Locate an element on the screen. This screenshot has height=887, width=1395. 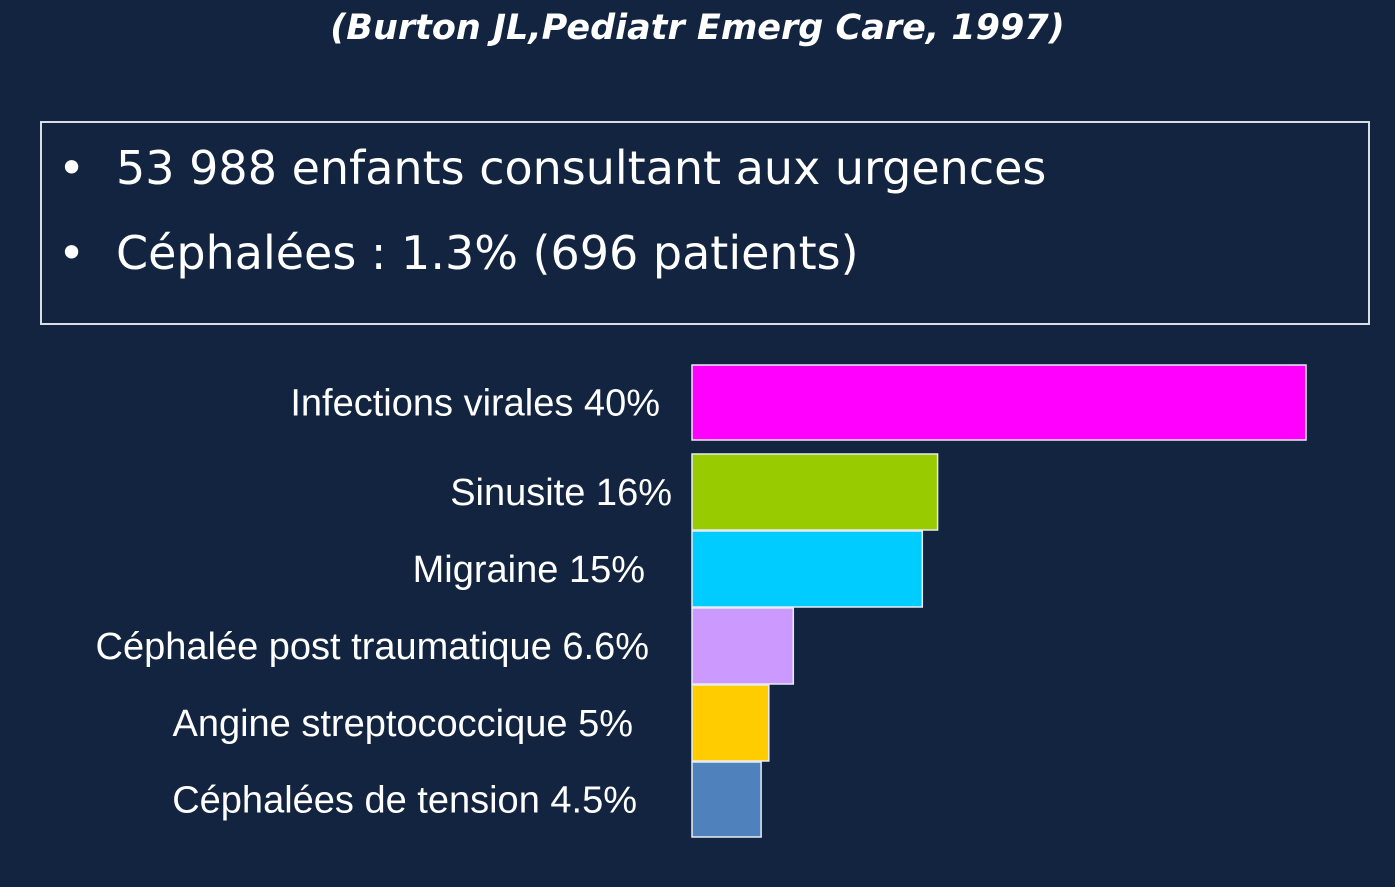
citation: (Burton JL,Pediatr Emerg Care, 1997) is located at coordinates (697, 28).